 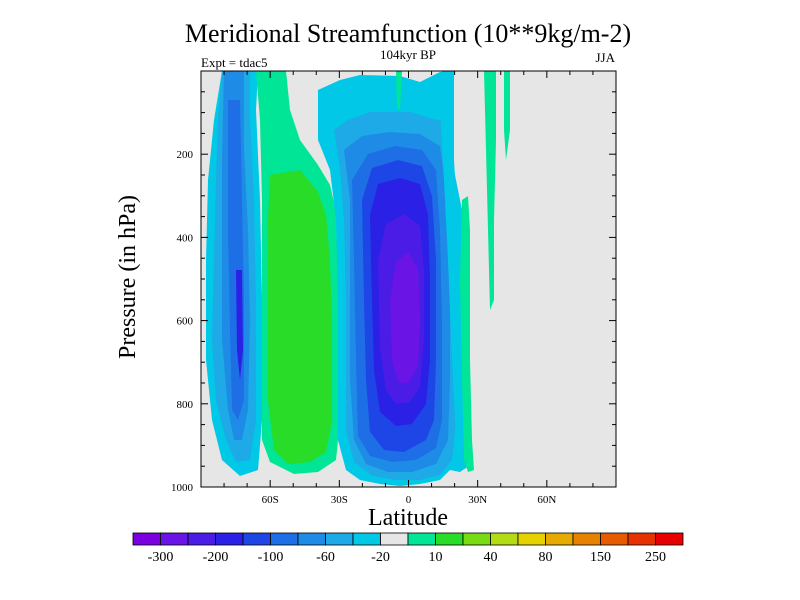 What do you see at coordinates (271, 557) in the screenshot?
I see `colorbar-label: -100` at bounding box center [271, 557].